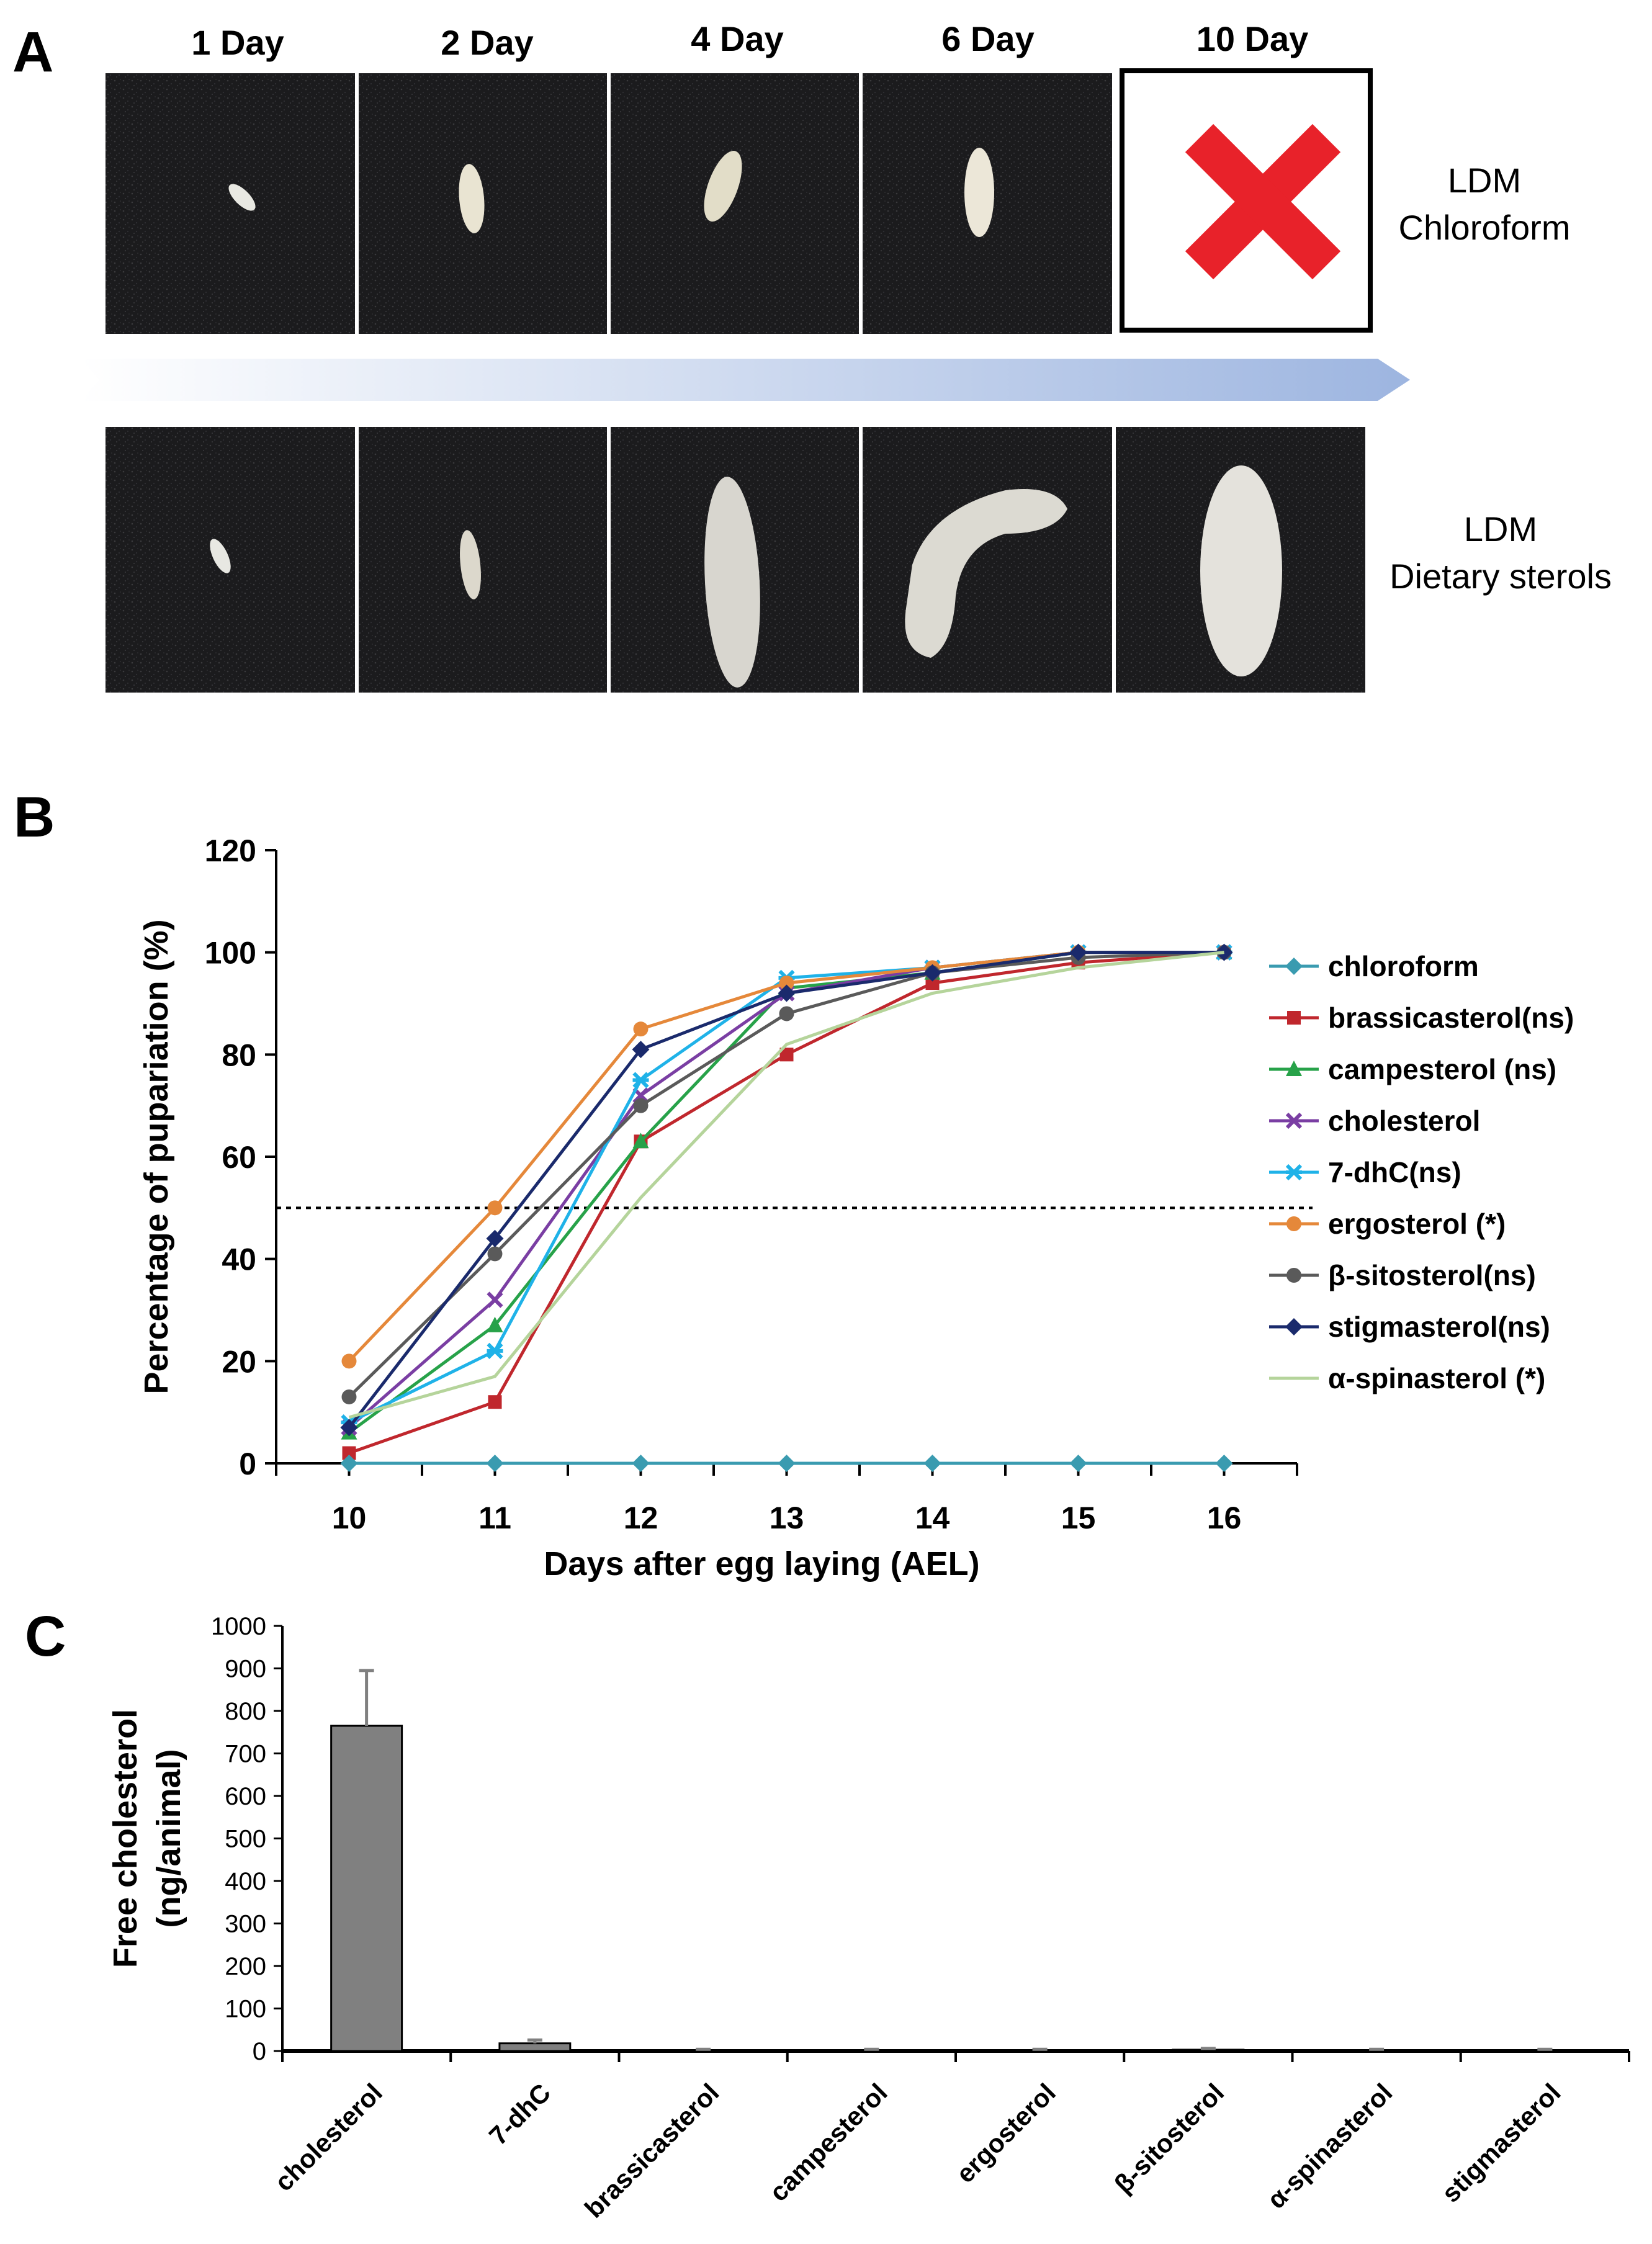 The image size is (1652, 2244). Describe the element at coordinates (245, 2009) in the screenshot. I see `c-y-tick-label: 100` at that location.